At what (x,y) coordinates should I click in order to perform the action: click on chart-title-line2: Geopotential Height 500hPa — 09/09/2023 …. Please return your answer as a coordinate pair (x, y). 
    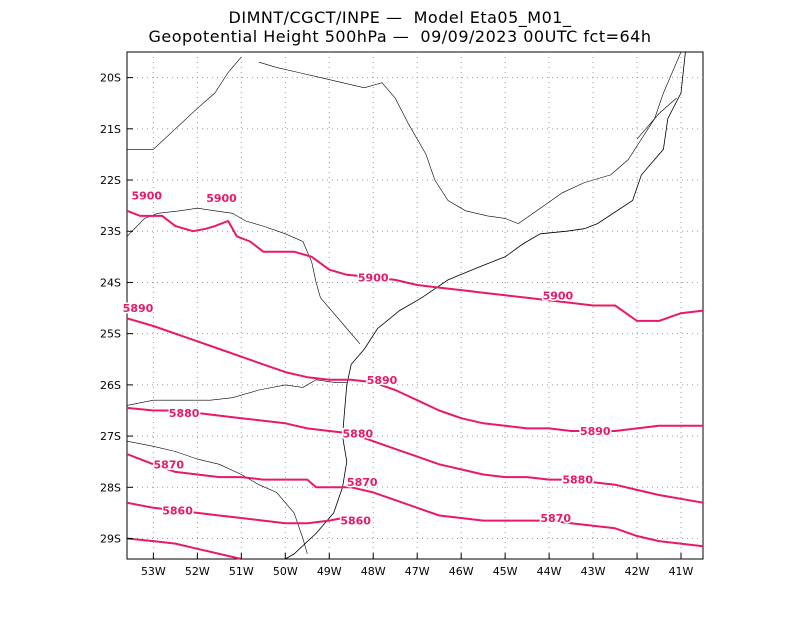
    Looking at the image, I should click on (400, 36).